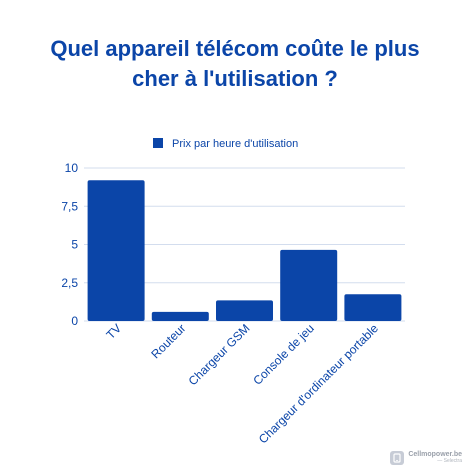 The height and width of the screenshot is (470, 470). I want to click on legend-label: Prix par heure d'utilisation, so click(235, 144).